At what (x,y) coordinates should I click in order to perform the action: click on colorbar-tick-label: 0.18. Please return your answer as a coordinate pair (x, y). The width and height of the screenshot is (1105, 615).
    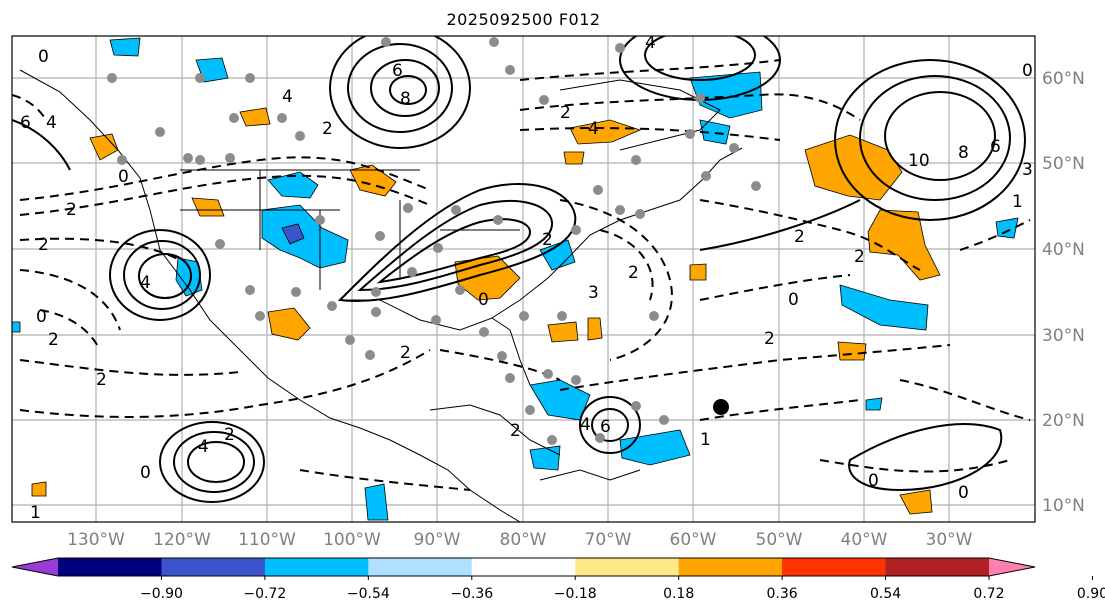
    Looking at the image, I should click on (678, 594).